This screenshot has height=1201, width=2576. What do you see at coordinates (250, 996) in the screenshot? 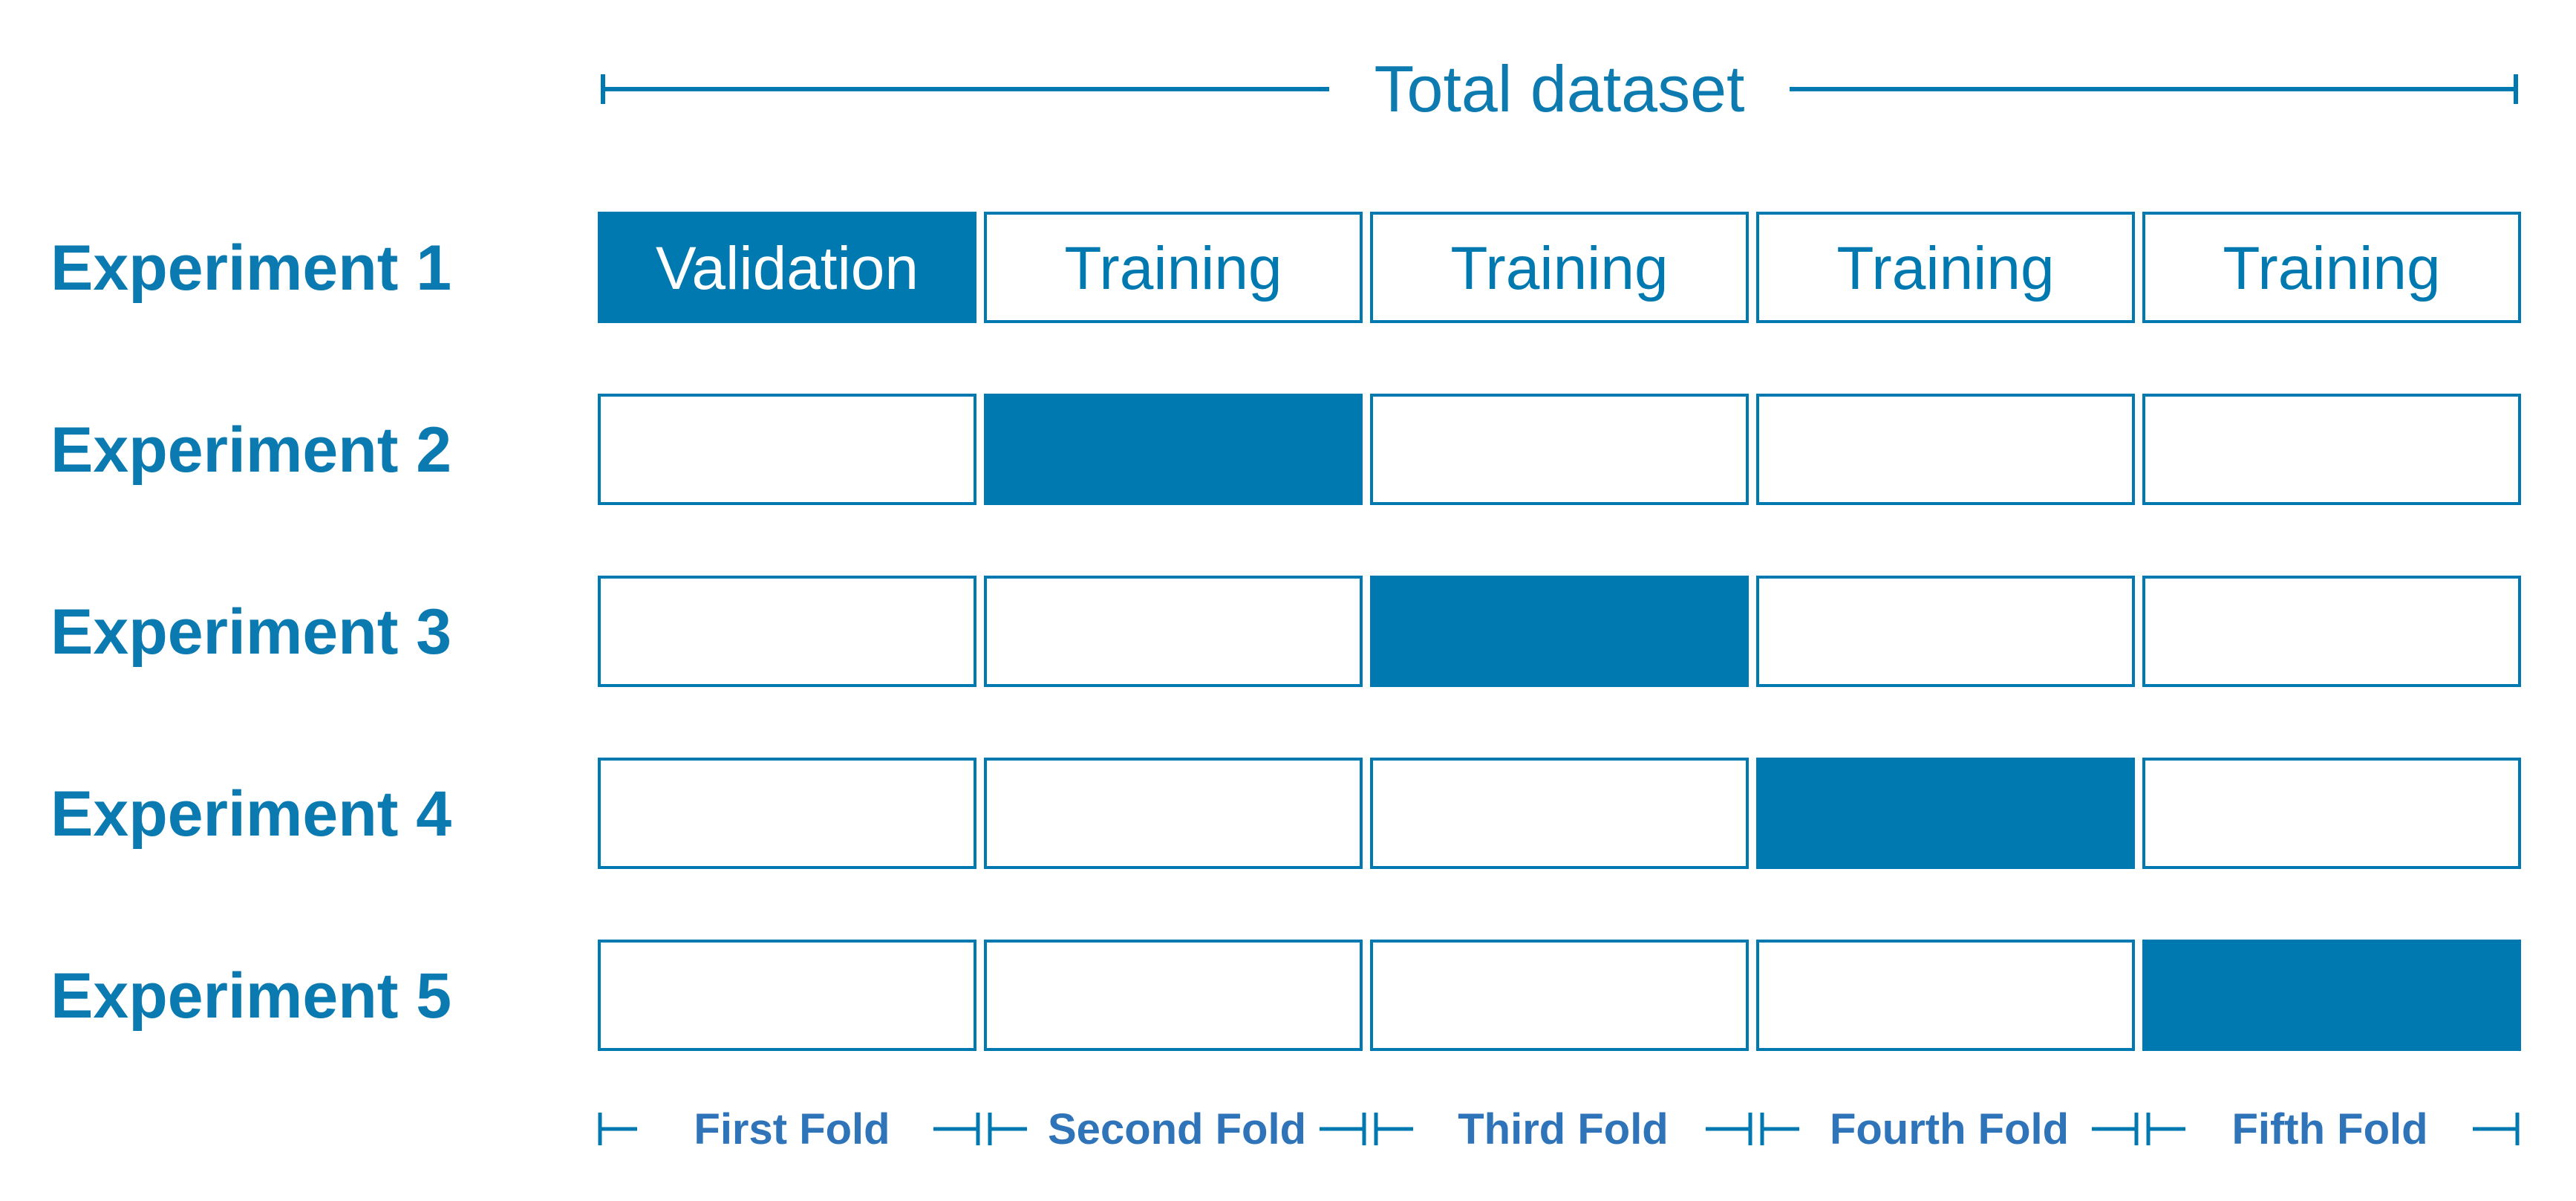
I see `experiment-label: Experiment 5` at bounding box center [250, 996].